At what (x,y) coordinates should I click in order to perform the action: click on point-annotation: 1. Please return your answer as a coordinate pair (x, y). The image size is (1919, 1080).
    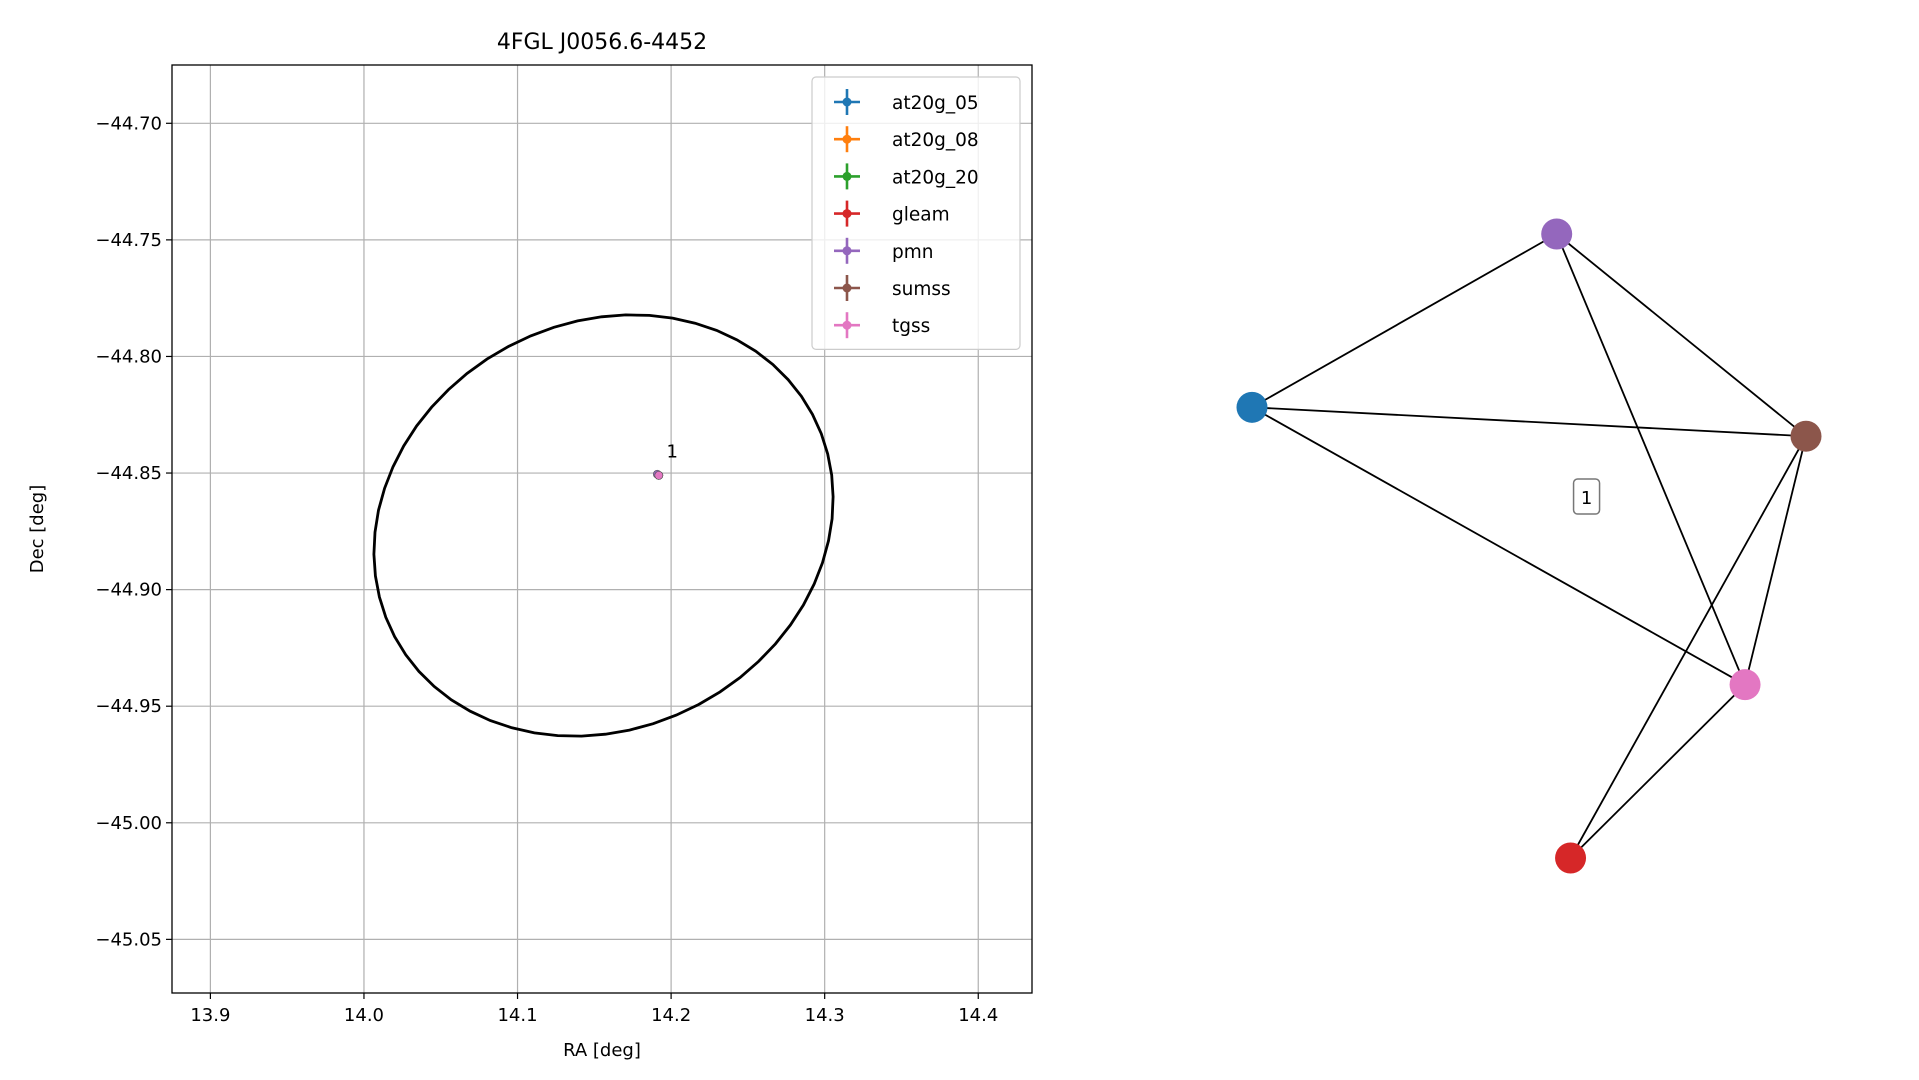
    Looking at the image, I should click on (672, 451).